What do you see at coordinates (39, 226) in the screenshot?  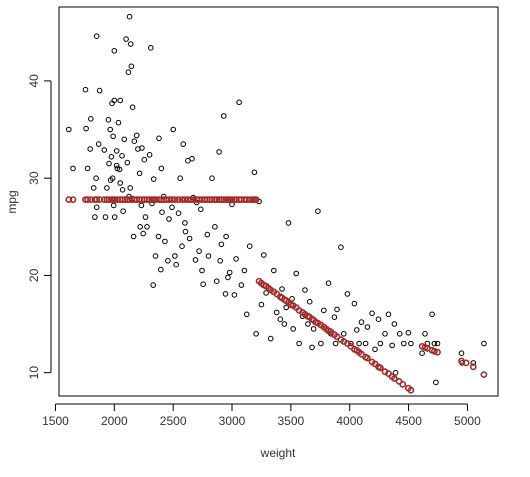 I see `y-axis: 10 20 30 40` at bounding box center [39, 226].